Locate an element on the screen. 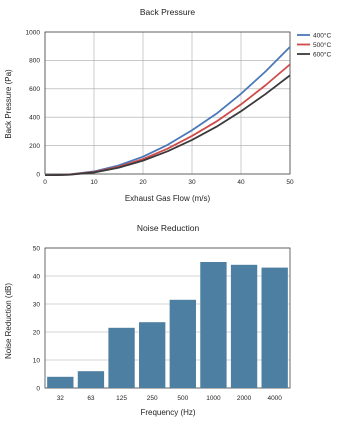  y-axis-label: Noise Reduction (dB) is located at coordinates (8, 321).